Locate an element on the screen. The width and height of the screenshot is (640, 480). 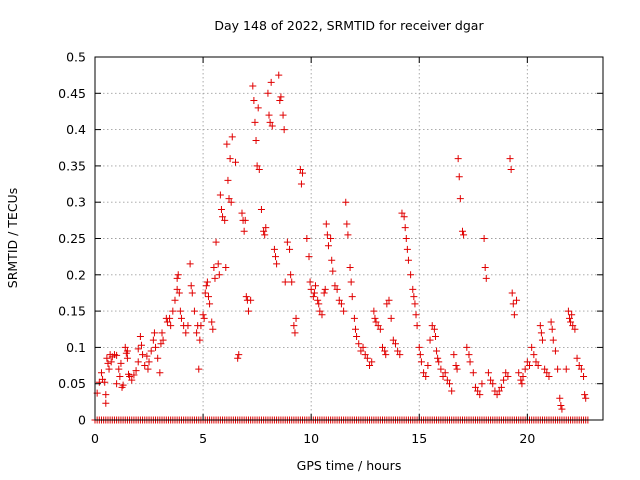
y-tick-label: 0.15 is located at coordinates (72, 311).